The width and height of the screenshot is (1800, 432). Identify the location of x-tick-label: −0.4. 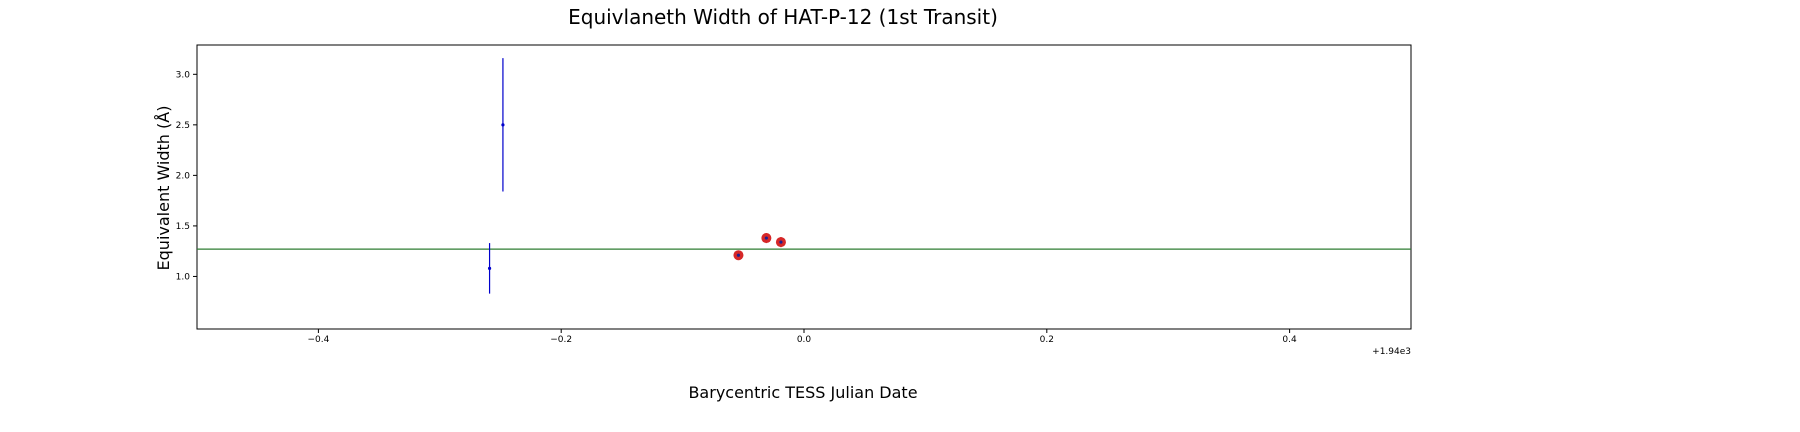
(318, 340).